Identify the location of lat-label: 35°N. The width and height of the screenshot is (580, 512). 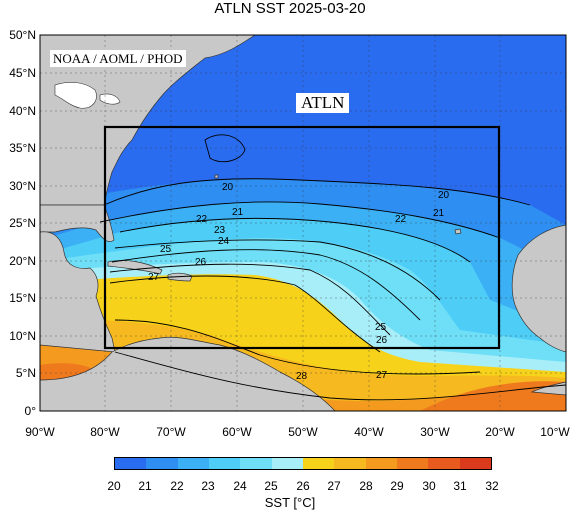
(22, 148).